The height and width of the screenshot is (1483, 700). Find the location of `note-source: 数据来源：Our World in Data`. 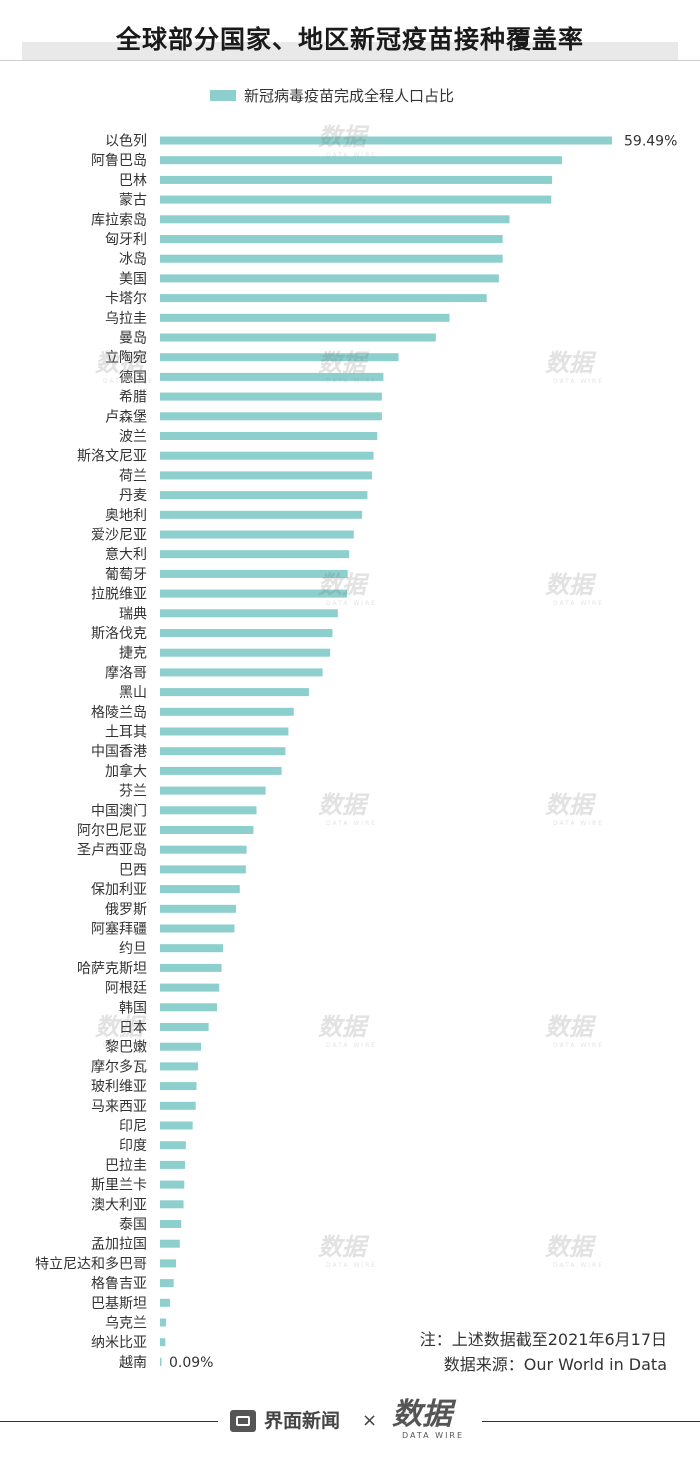

note-source: 数据来源：Our World in Data is located at coordinates (555, 1364).